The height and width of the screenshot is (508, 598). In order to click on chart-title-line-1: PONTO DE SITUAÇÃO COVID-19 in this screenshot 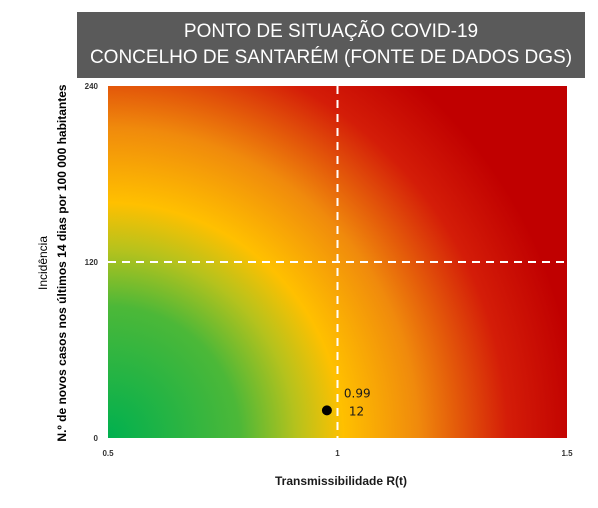, I will do `click(331, 31)`.